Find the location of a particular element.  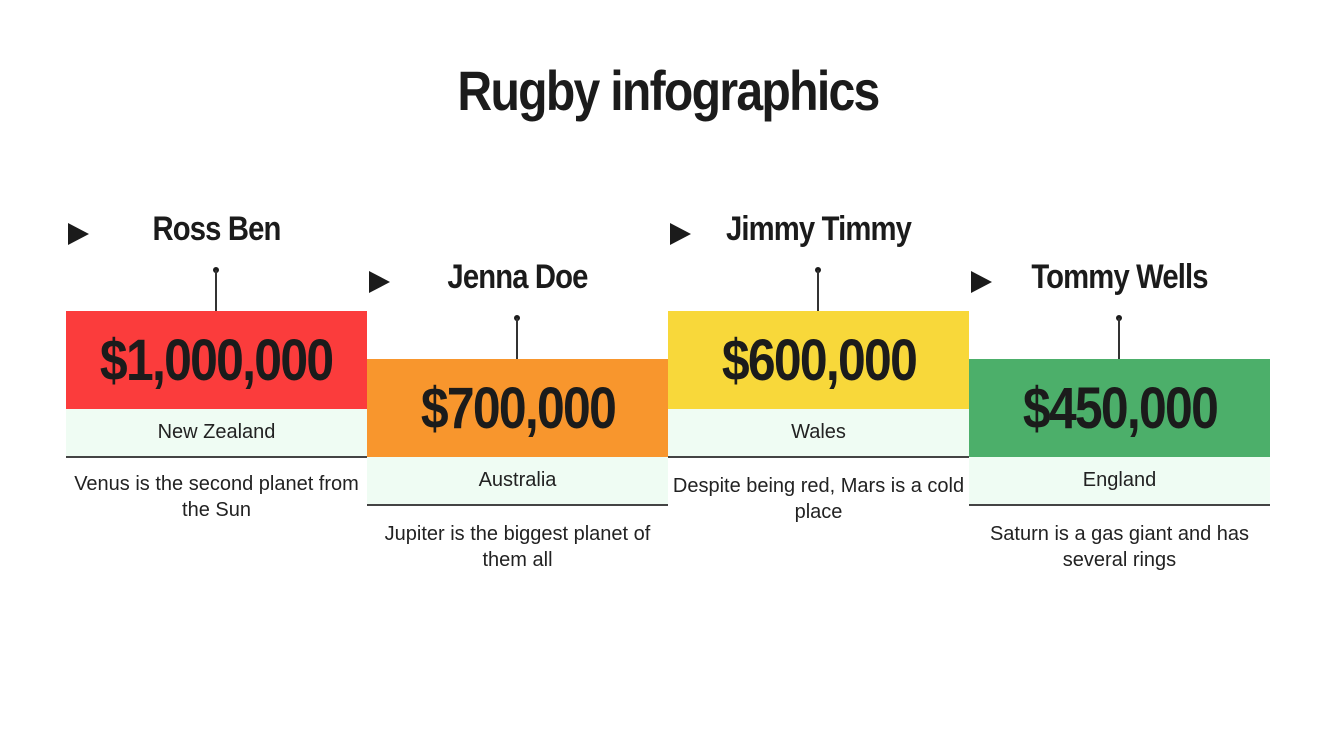

player-name: Jimmy Timmy is located at coordinates (818, 229).